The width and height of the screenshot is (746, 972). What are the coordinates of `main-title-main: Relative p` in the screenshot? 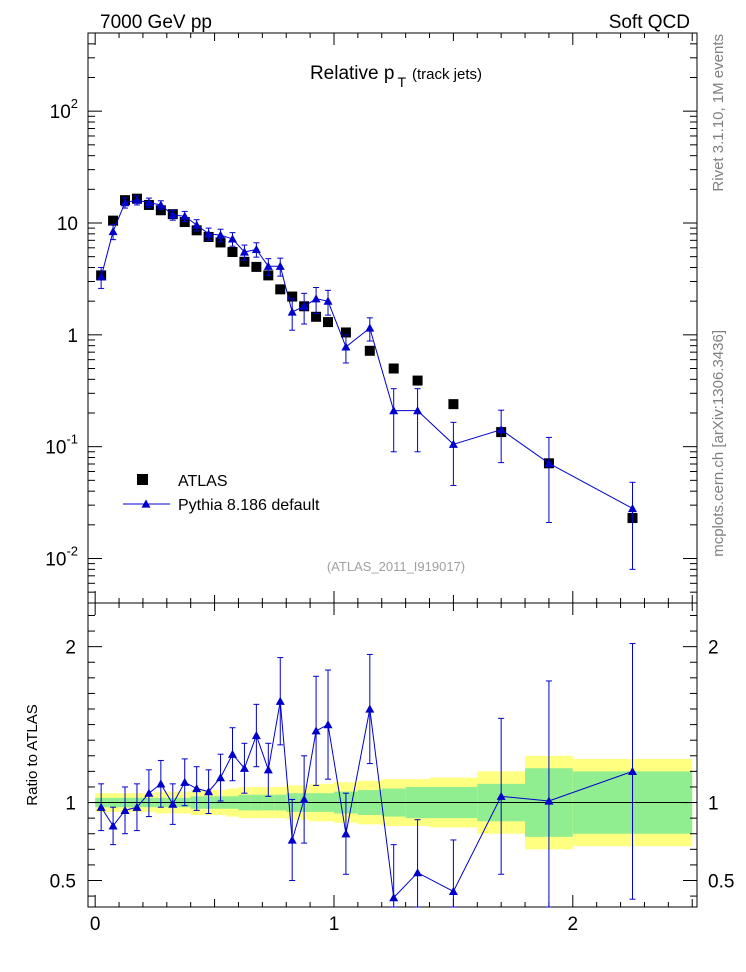 It's located at (352, 73).